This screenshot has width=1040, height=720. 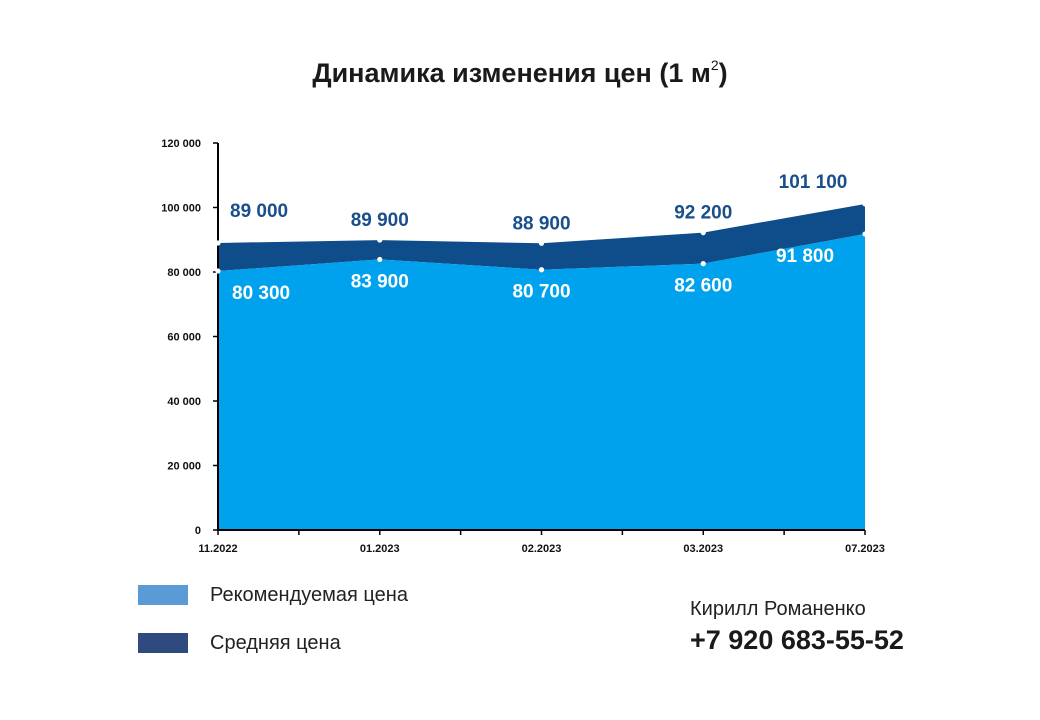 What do you see at coordinates (541, 237) in the screenshot?
I see `series-area-average` at bounding box center [541, 237].